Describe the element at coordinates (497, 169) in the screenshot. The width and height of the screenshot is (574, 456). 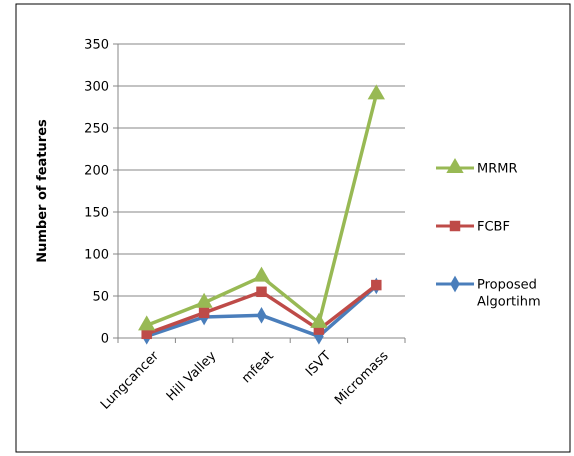
I see `legend-label: MRMR` at that location.